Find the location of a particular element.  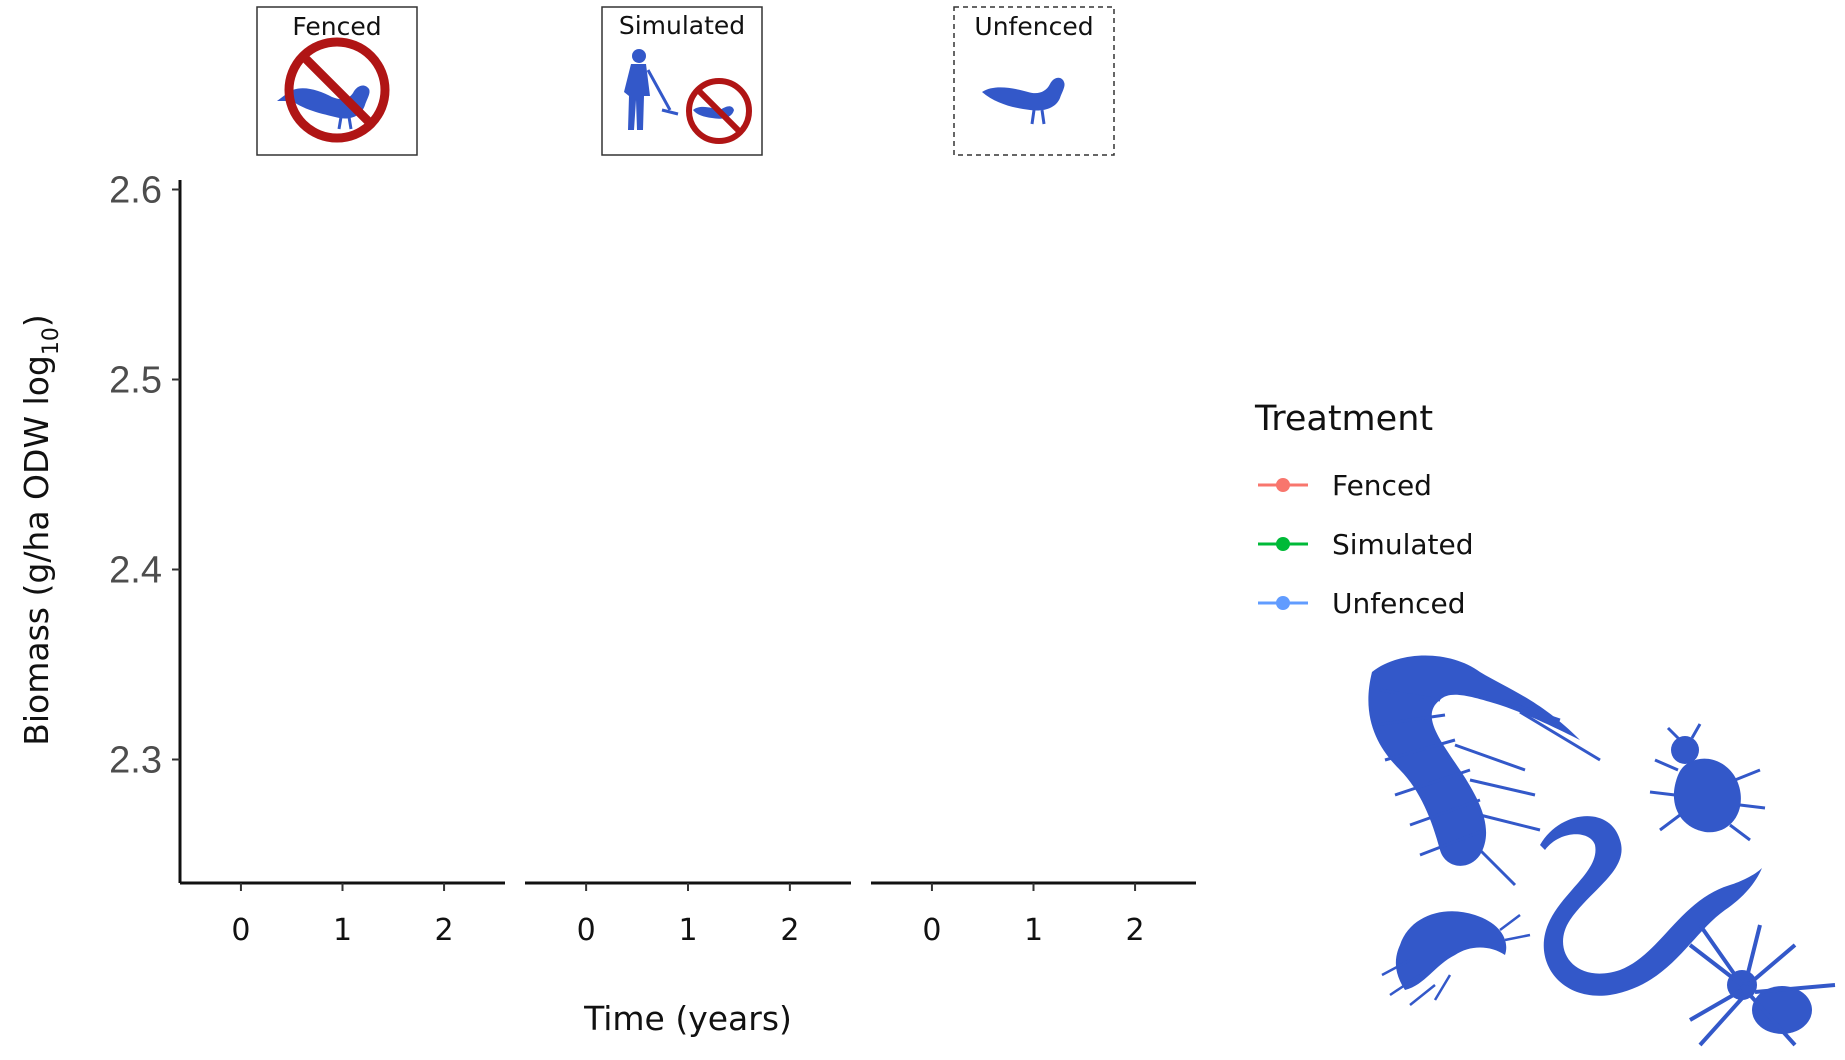

invertebrate-silhouettes-icon is located at coordinates (1602, 851).